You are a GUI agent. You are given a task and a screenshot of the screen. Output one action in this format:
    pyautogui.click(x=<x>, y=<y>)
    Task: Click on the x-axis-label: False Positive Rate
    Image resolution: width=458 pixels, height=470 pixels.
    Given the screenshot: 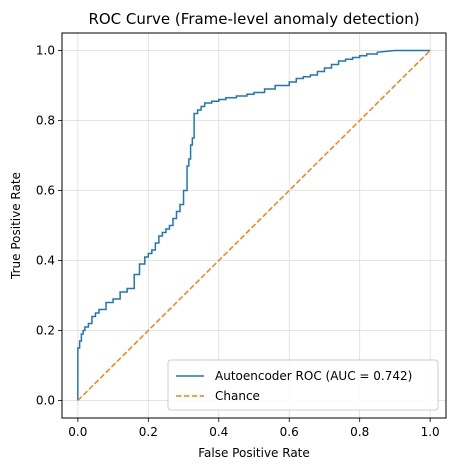 What is the action you would take?
    pyautogui.click(x=254, y=453)
    